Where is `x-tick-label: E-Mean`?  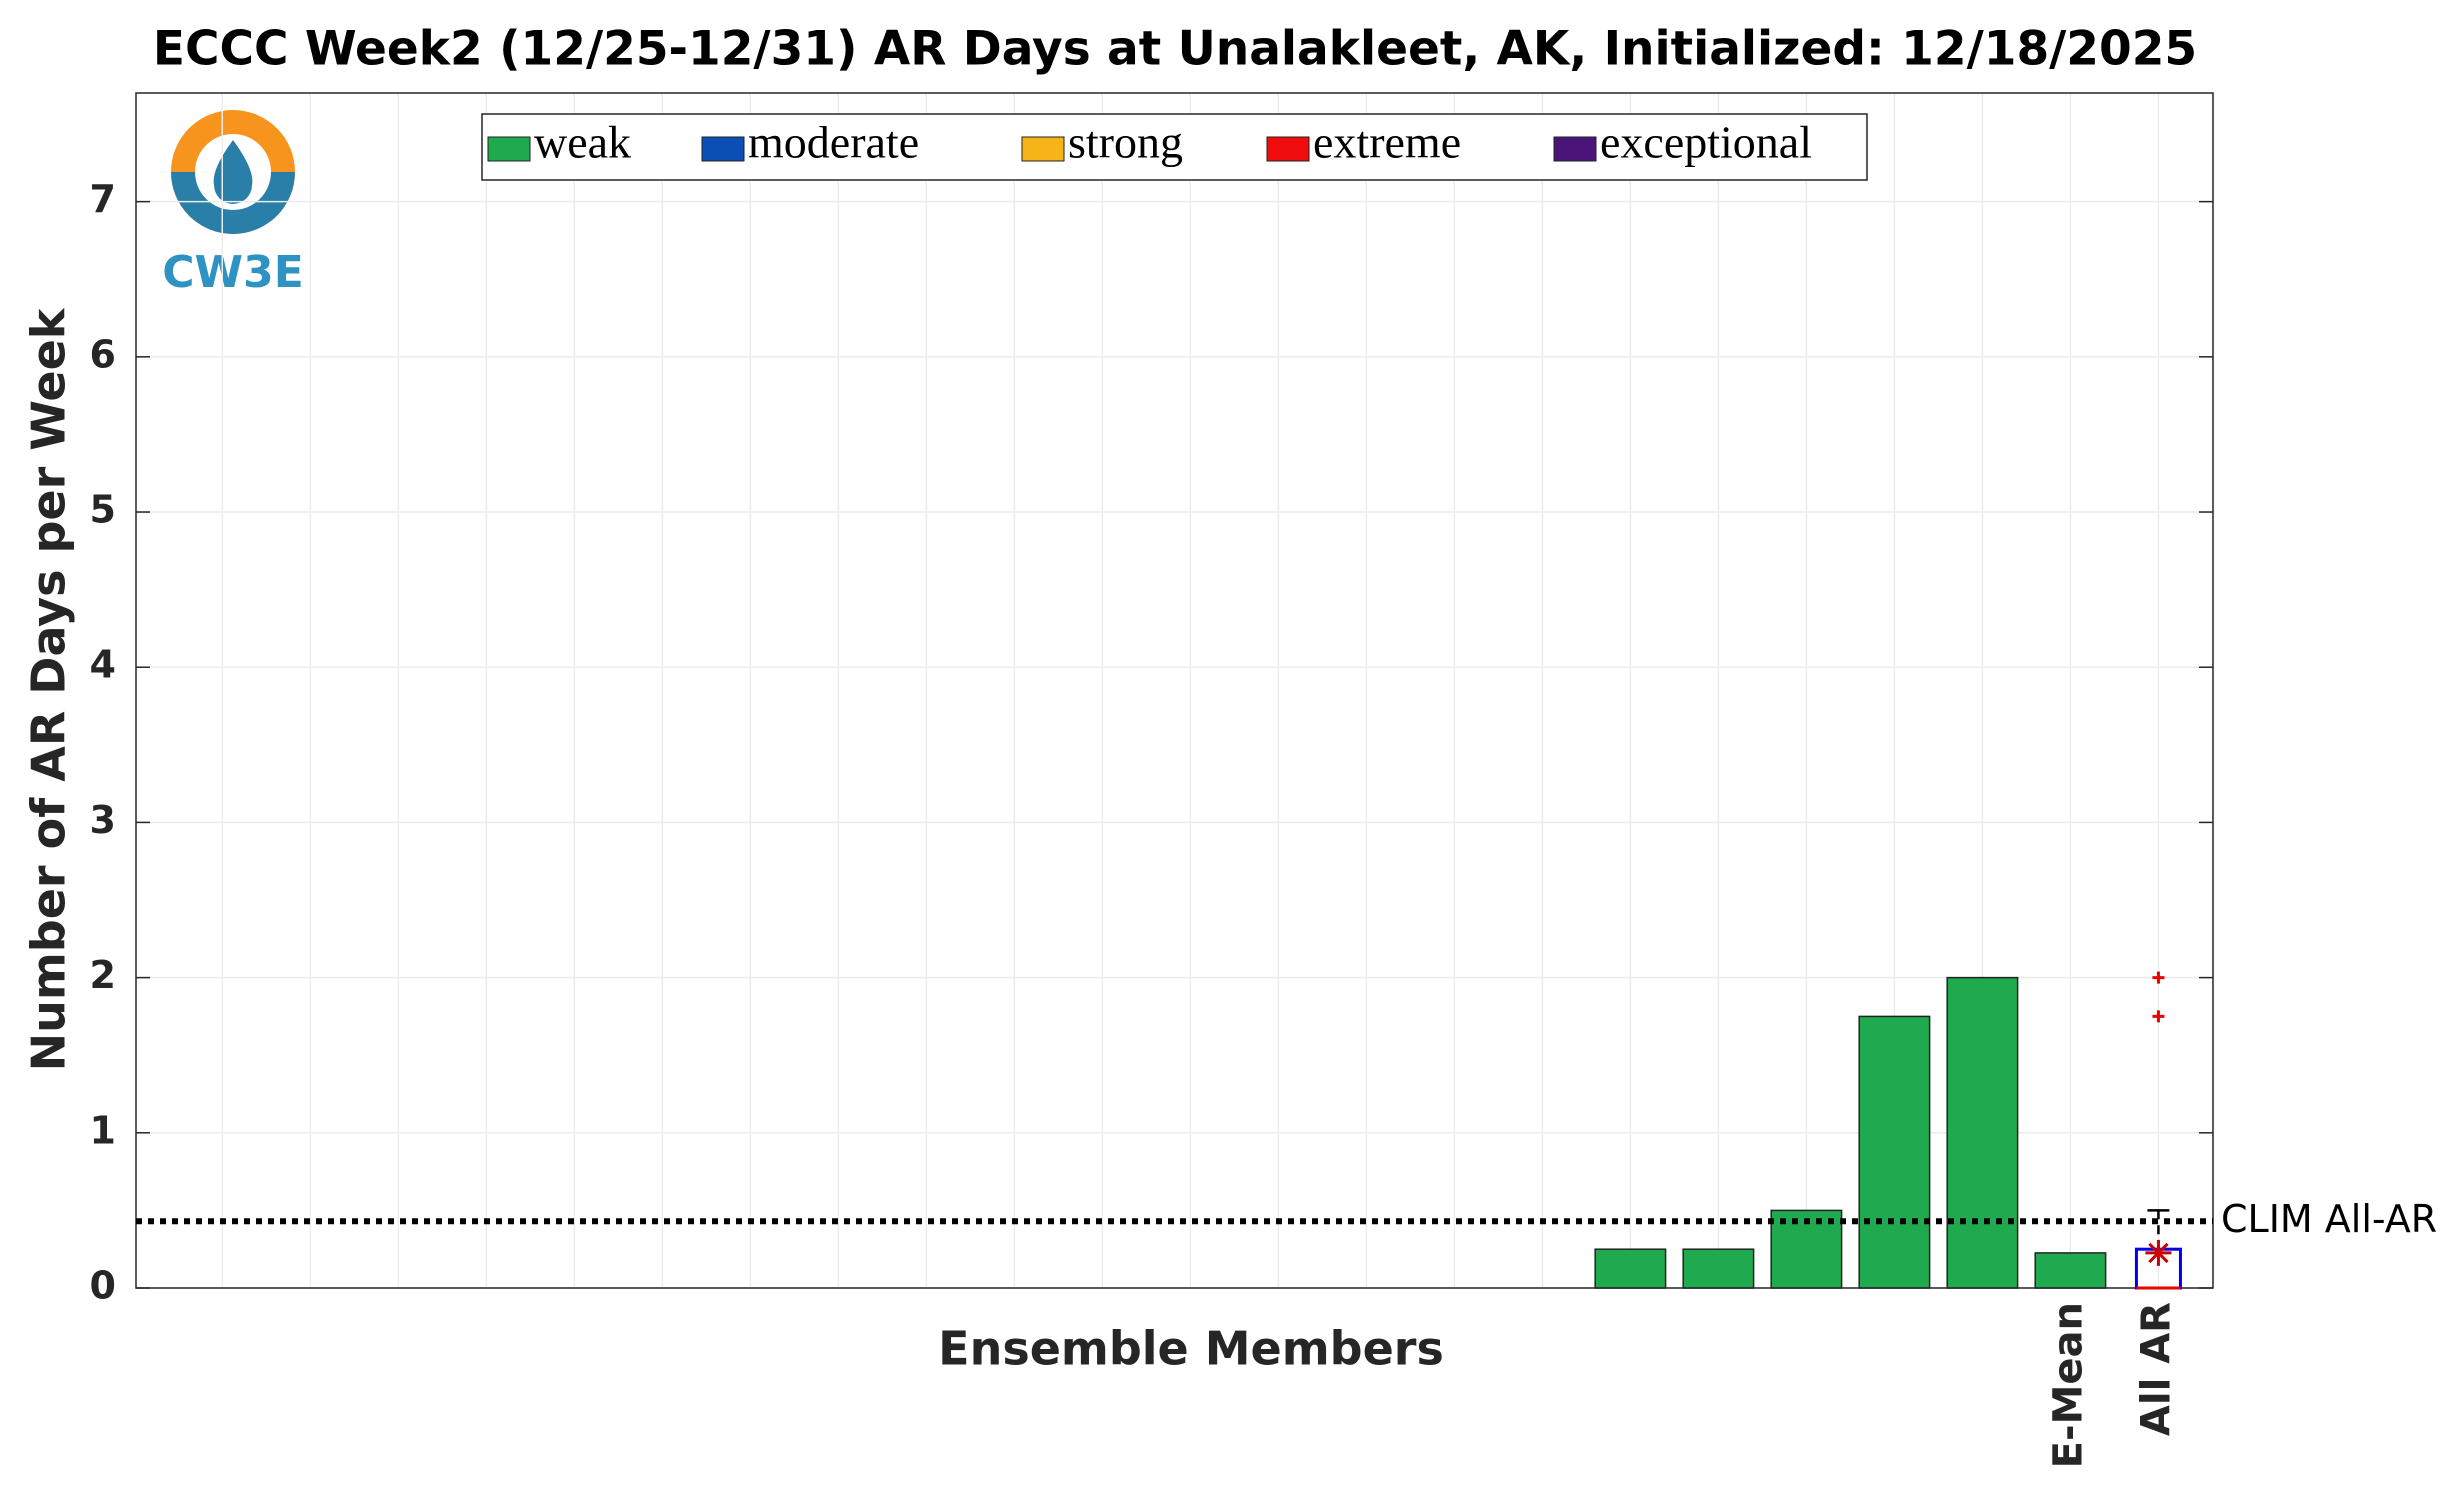 x-tick-label: E-Mean is located at coordinates (2068, 1385).